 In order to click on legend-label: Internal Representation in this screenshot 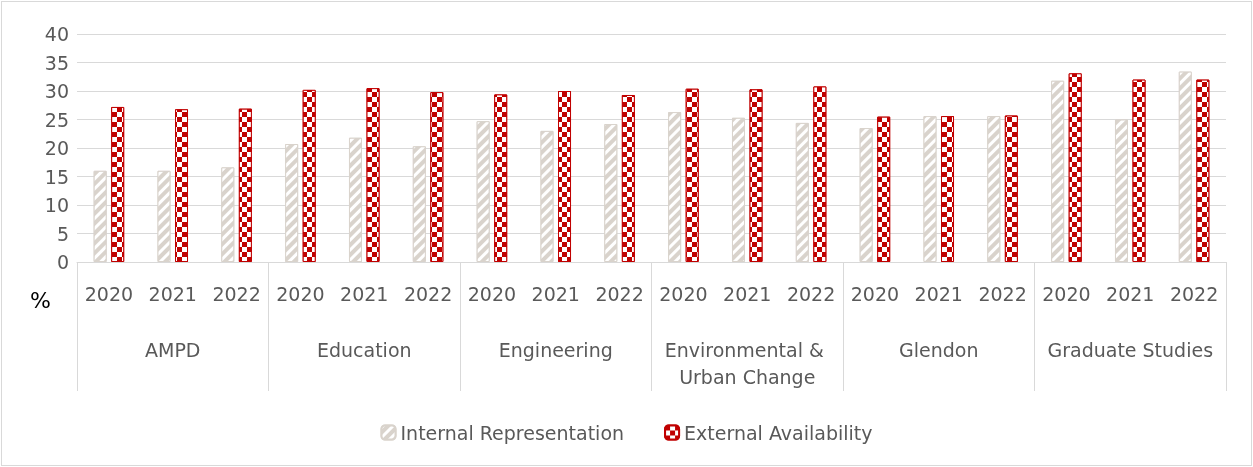, I will do `click(512, 432)`.